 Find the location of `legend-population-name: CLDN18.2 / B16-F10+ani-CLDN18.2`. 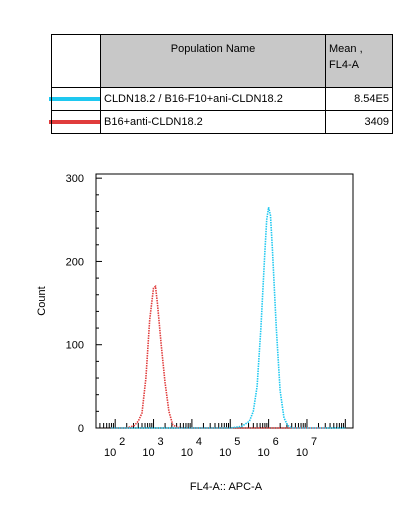

legend-population-name: CLDN18.2 / B16-F10+ani-CLDN18.2 is located at coordinates (213, 99).